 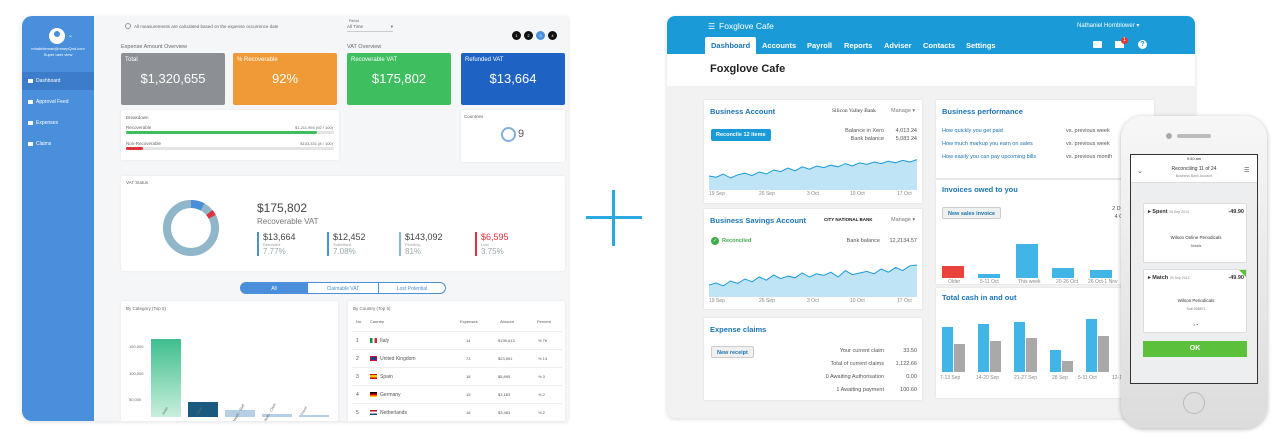 What do you see at coordinates (898, 45) in the screenshot?
I see `tab-adviser: Adviser` at bounding box center [898, 45].